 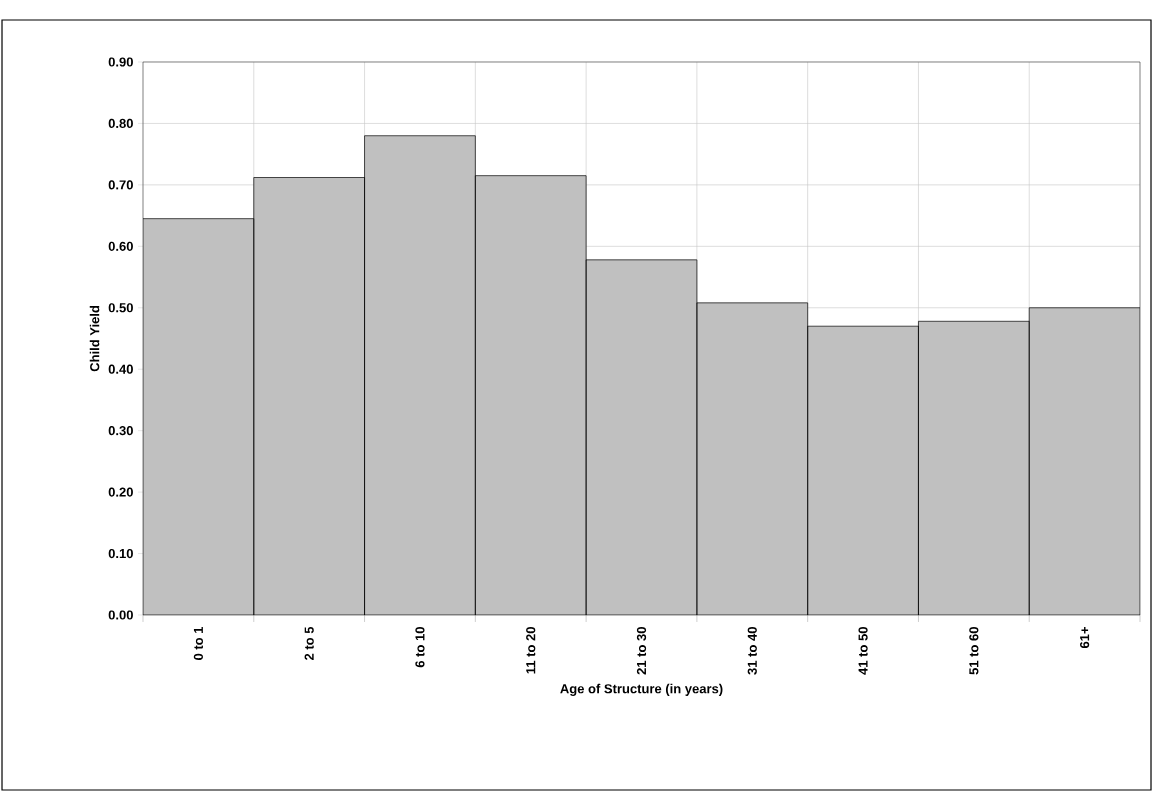 I want to click on x-tick-label: 6 to 10, so click(x=420, y=647).